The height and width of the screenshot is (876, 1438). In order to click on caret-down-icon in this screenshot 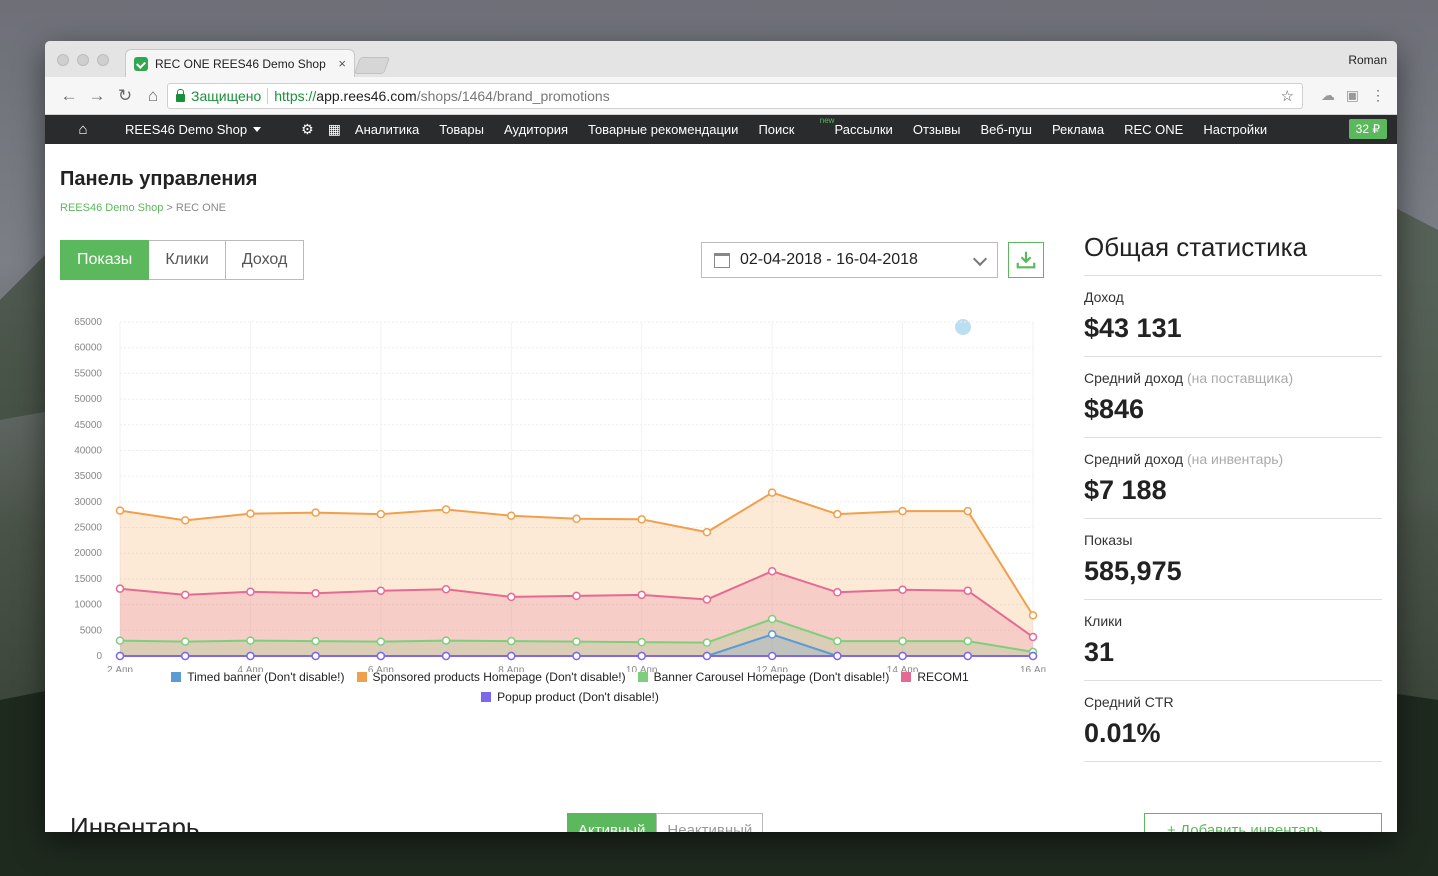, I will do `click(257, 129)`.